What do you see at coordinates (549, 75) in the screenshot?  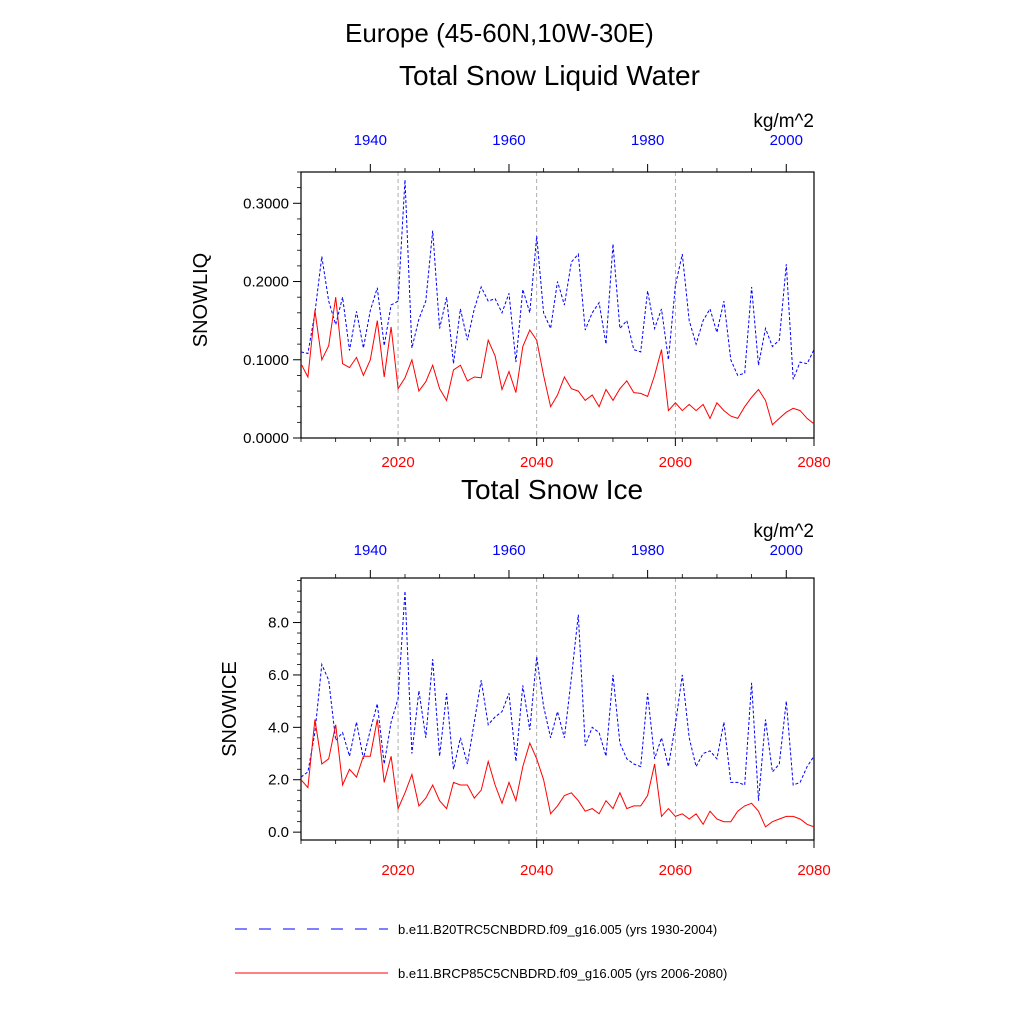 I see `top-panel-title: Total Snow Liquid Water` at bounding box center [549, 75].